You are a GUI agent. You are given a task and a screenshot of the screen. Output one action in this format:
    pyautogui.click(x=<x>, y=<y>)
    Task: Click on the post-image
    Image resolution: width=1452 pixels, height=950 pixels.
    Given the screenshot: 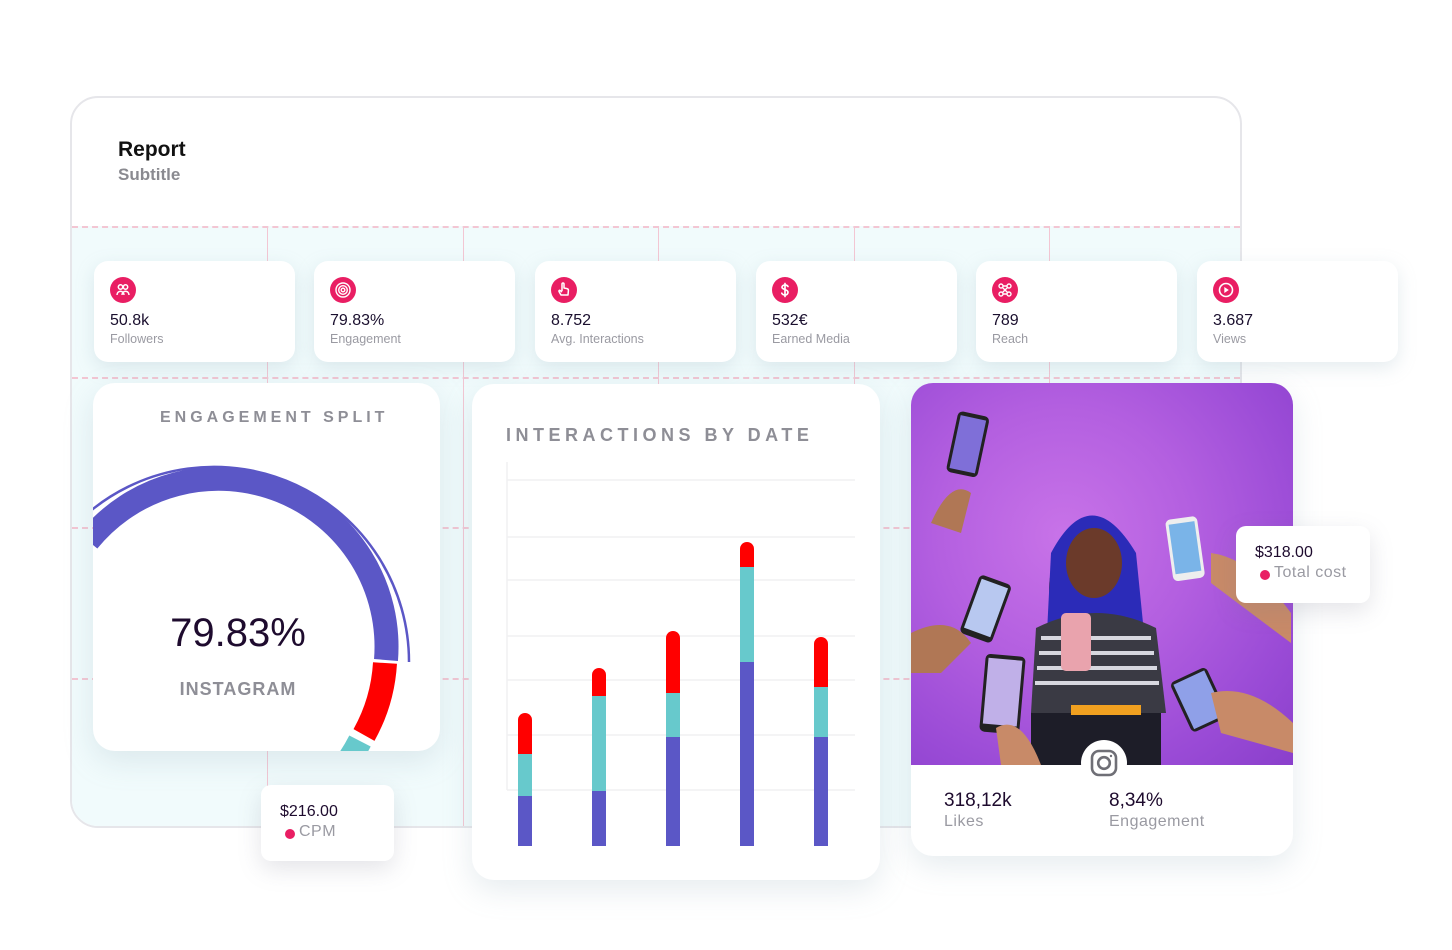 What is the action you would take?
    pyautogui.click(x=1102, y=574)
    